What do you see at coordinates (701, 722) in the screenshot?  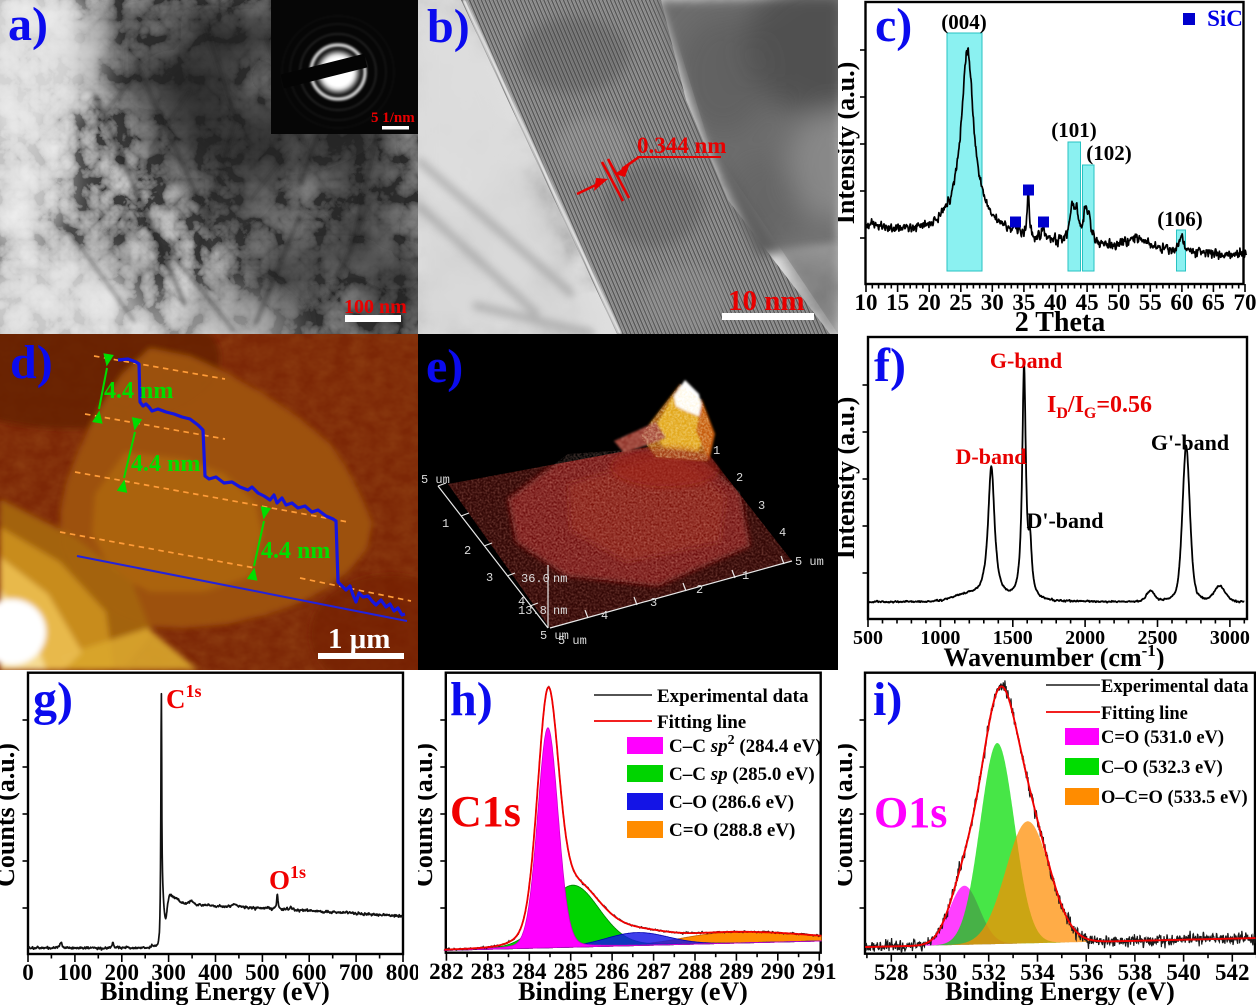 I see `svg-text: Fitting line` at bounding box center [701, 722].